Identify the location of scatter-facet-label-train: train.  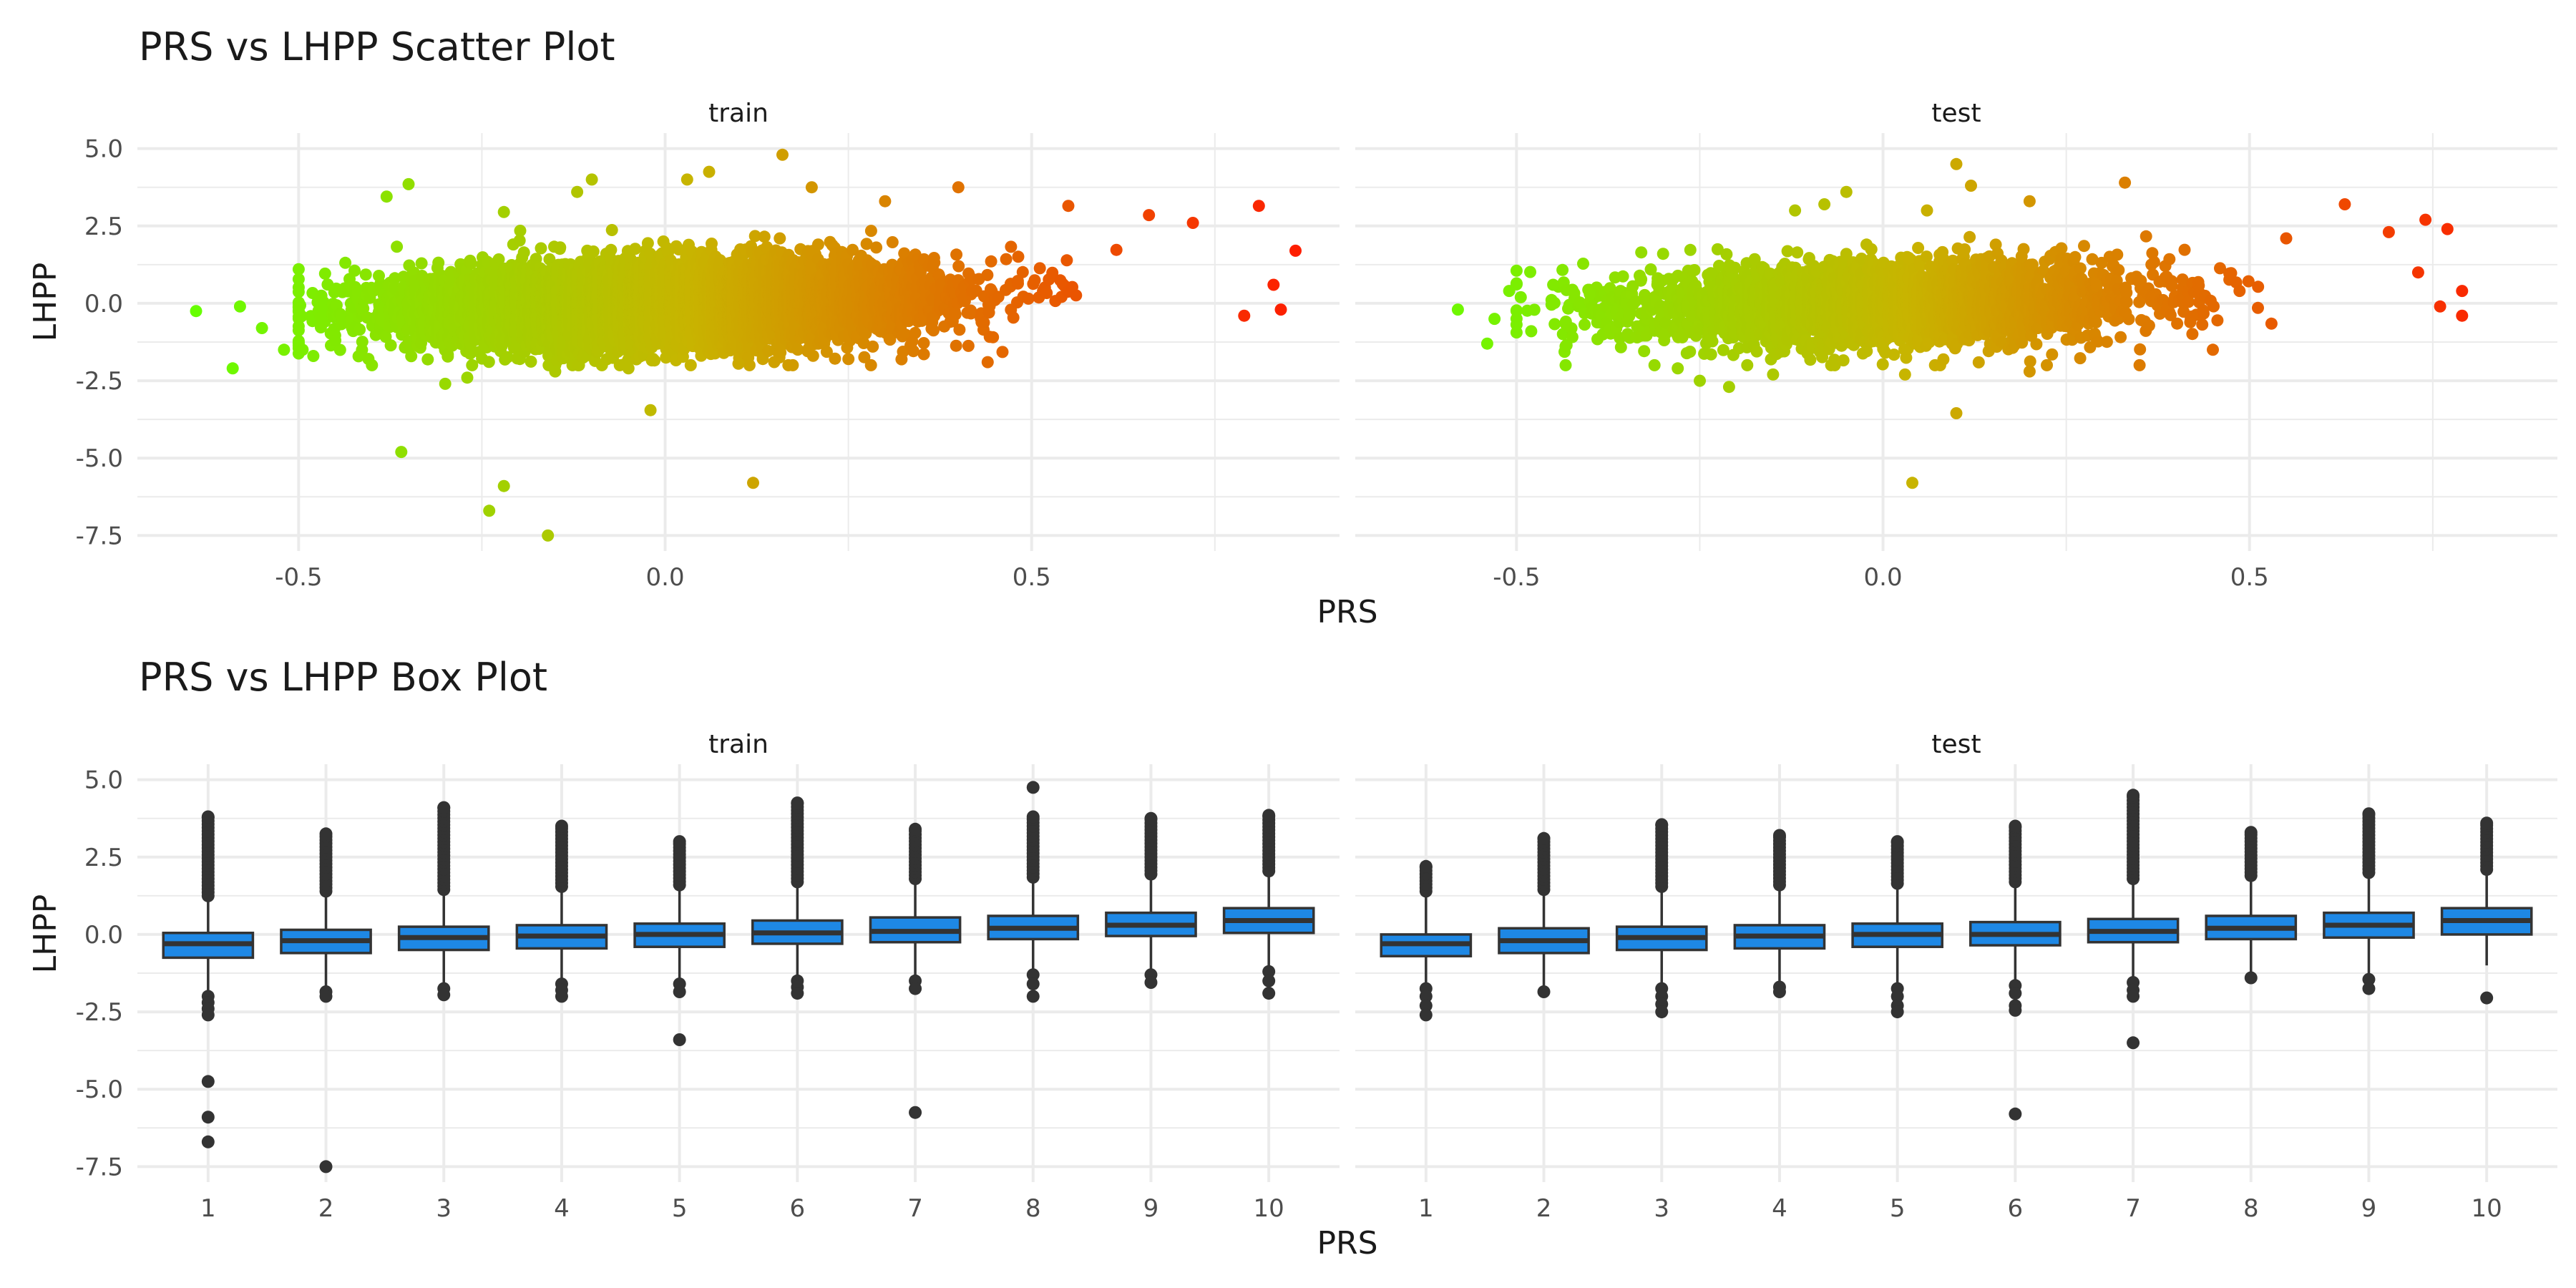
(738, 113).